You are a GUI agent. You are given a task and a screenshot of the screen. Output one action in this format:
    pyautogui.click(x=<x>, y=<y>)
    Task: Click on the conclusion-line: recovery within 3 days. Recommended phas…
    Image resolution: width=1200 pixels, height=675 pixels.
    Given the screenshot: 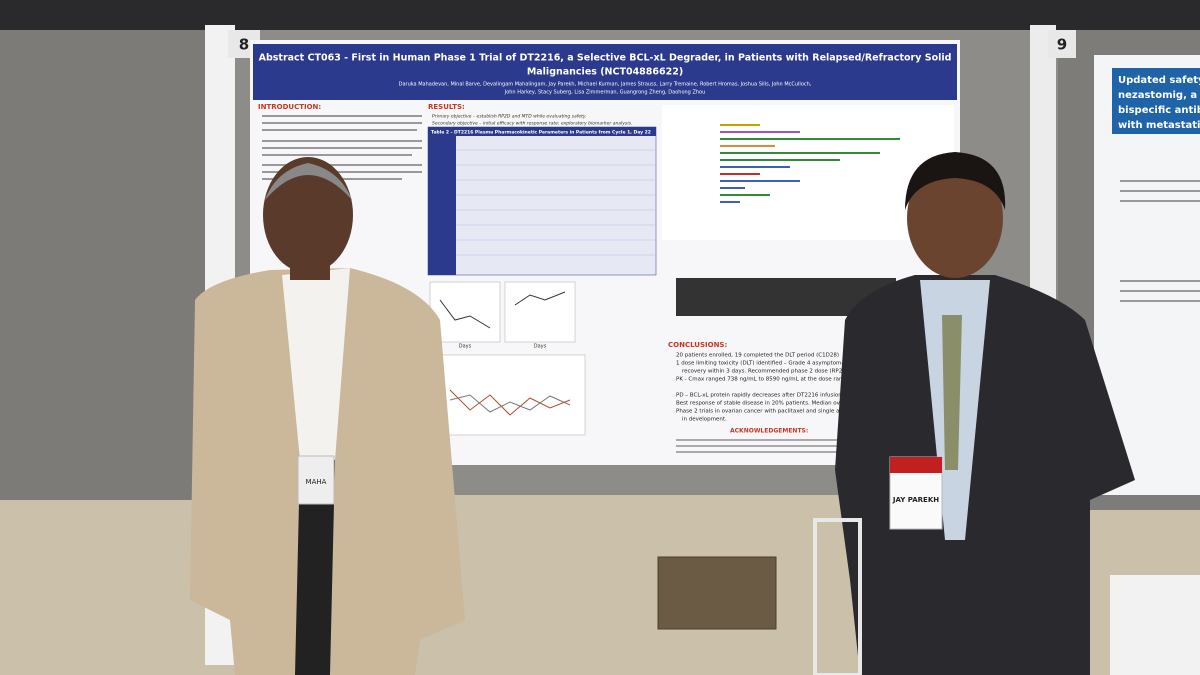 What is the action you would take?
    pyautogui.click(x=771, y=372)
    